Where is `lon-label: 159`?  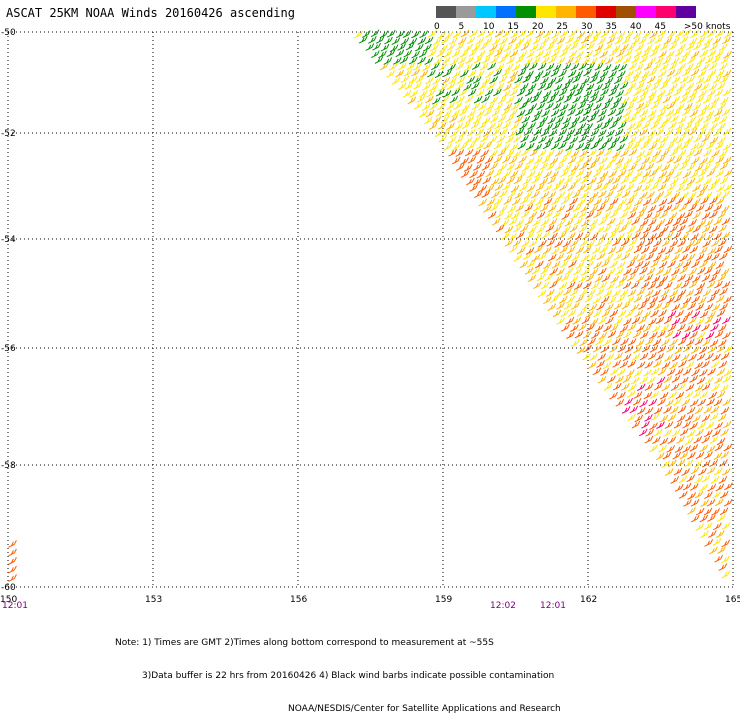
lon-label: 159 is located at coordinates (443, 600).